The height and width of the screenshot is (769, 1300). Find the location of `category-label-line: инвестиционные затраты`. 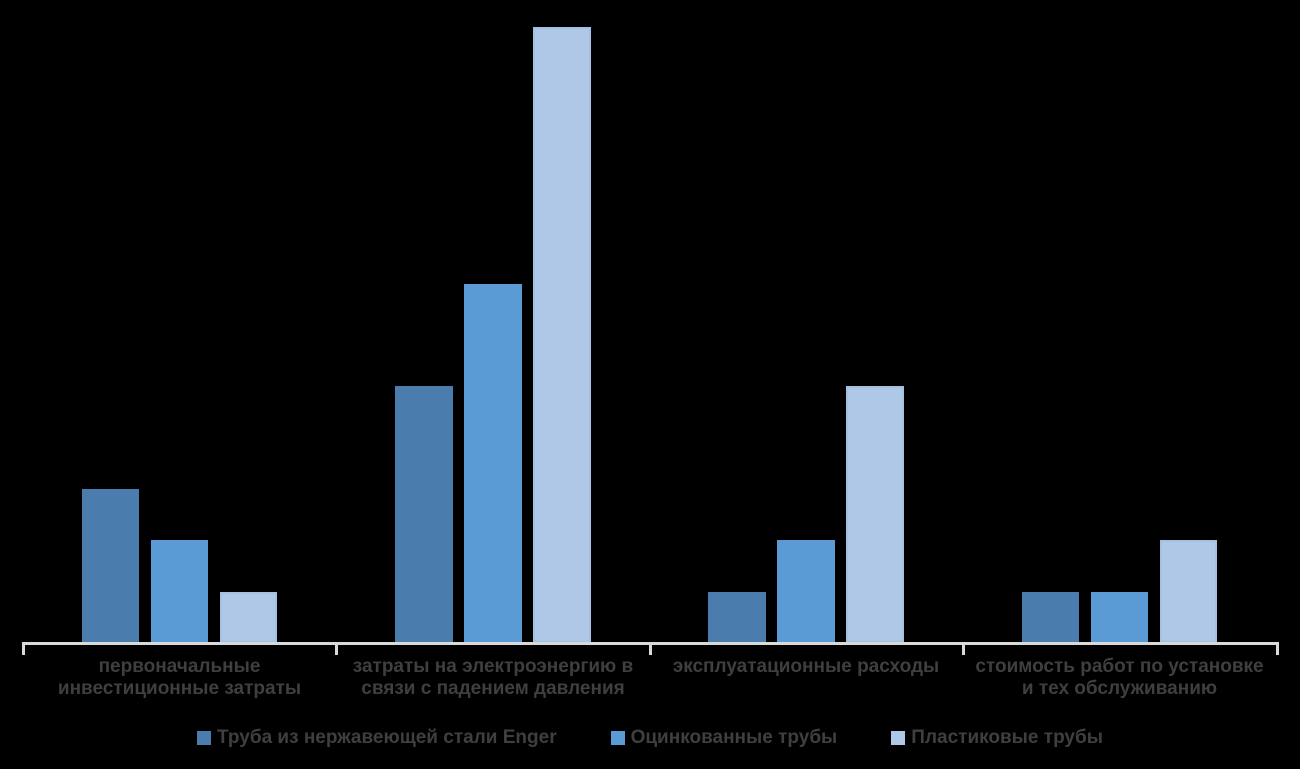

category-label-line: инвестиционные затраты is located at coordinates (179, 688).